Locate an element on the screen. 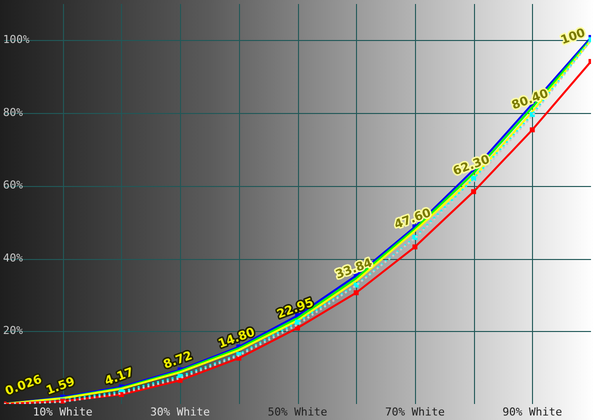 This screenshot has width=595, height=420. data-label: 62.30 is located at coordinates (471, 165).